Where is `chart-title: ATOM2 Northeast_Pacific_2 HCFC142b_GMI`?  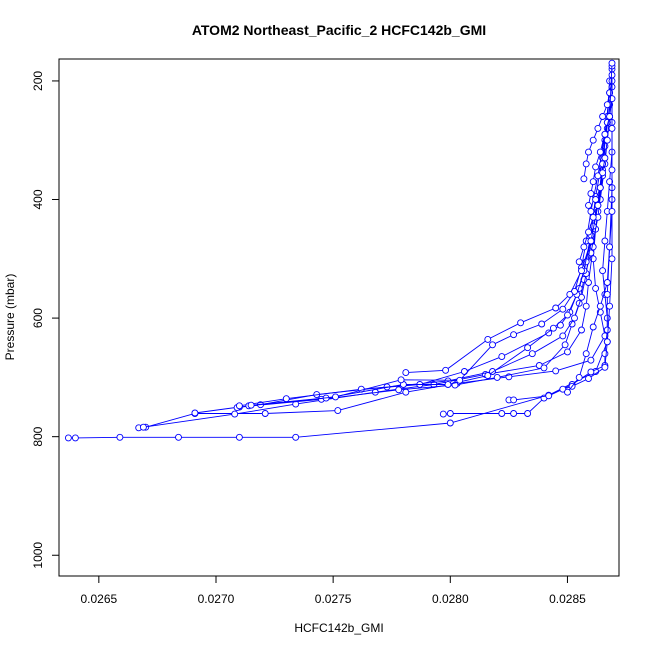
chart-title: ATOM2 Northeast_Pacific_2 HCFC142b_GMI is located at coordinates (339, 30).